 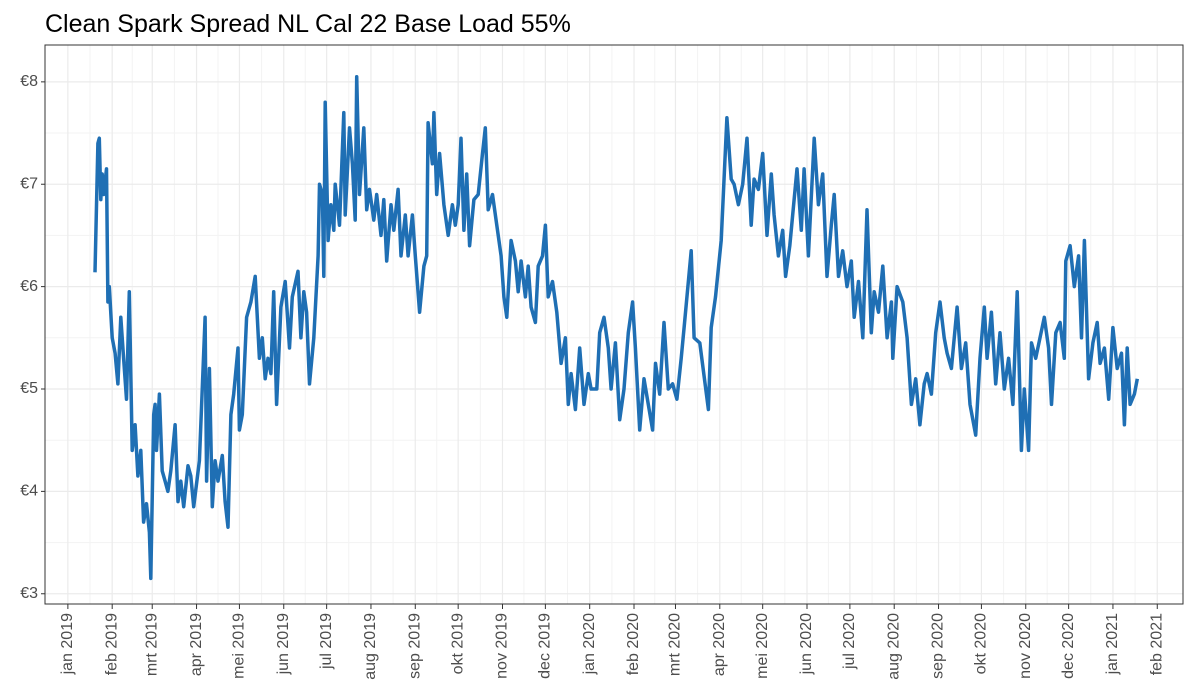 What do you see at coordinates (719, 644) in the screenshot?
I see `x-tick-label: apr 2020` at bounding box center [719, 644].